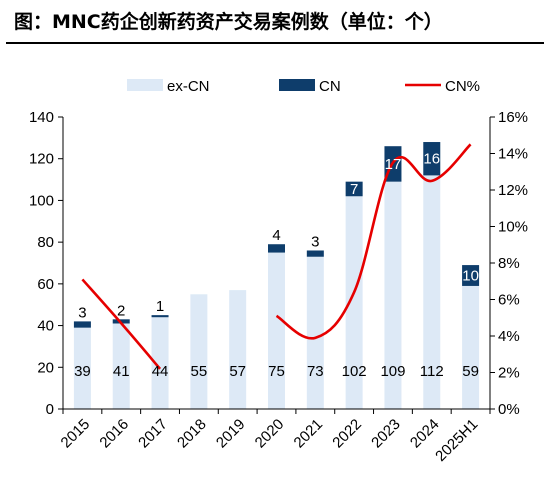  Describe the element at coordinates (121, 371) in the screenshot. I see `bar-label-ex-cn: 41` at that location.